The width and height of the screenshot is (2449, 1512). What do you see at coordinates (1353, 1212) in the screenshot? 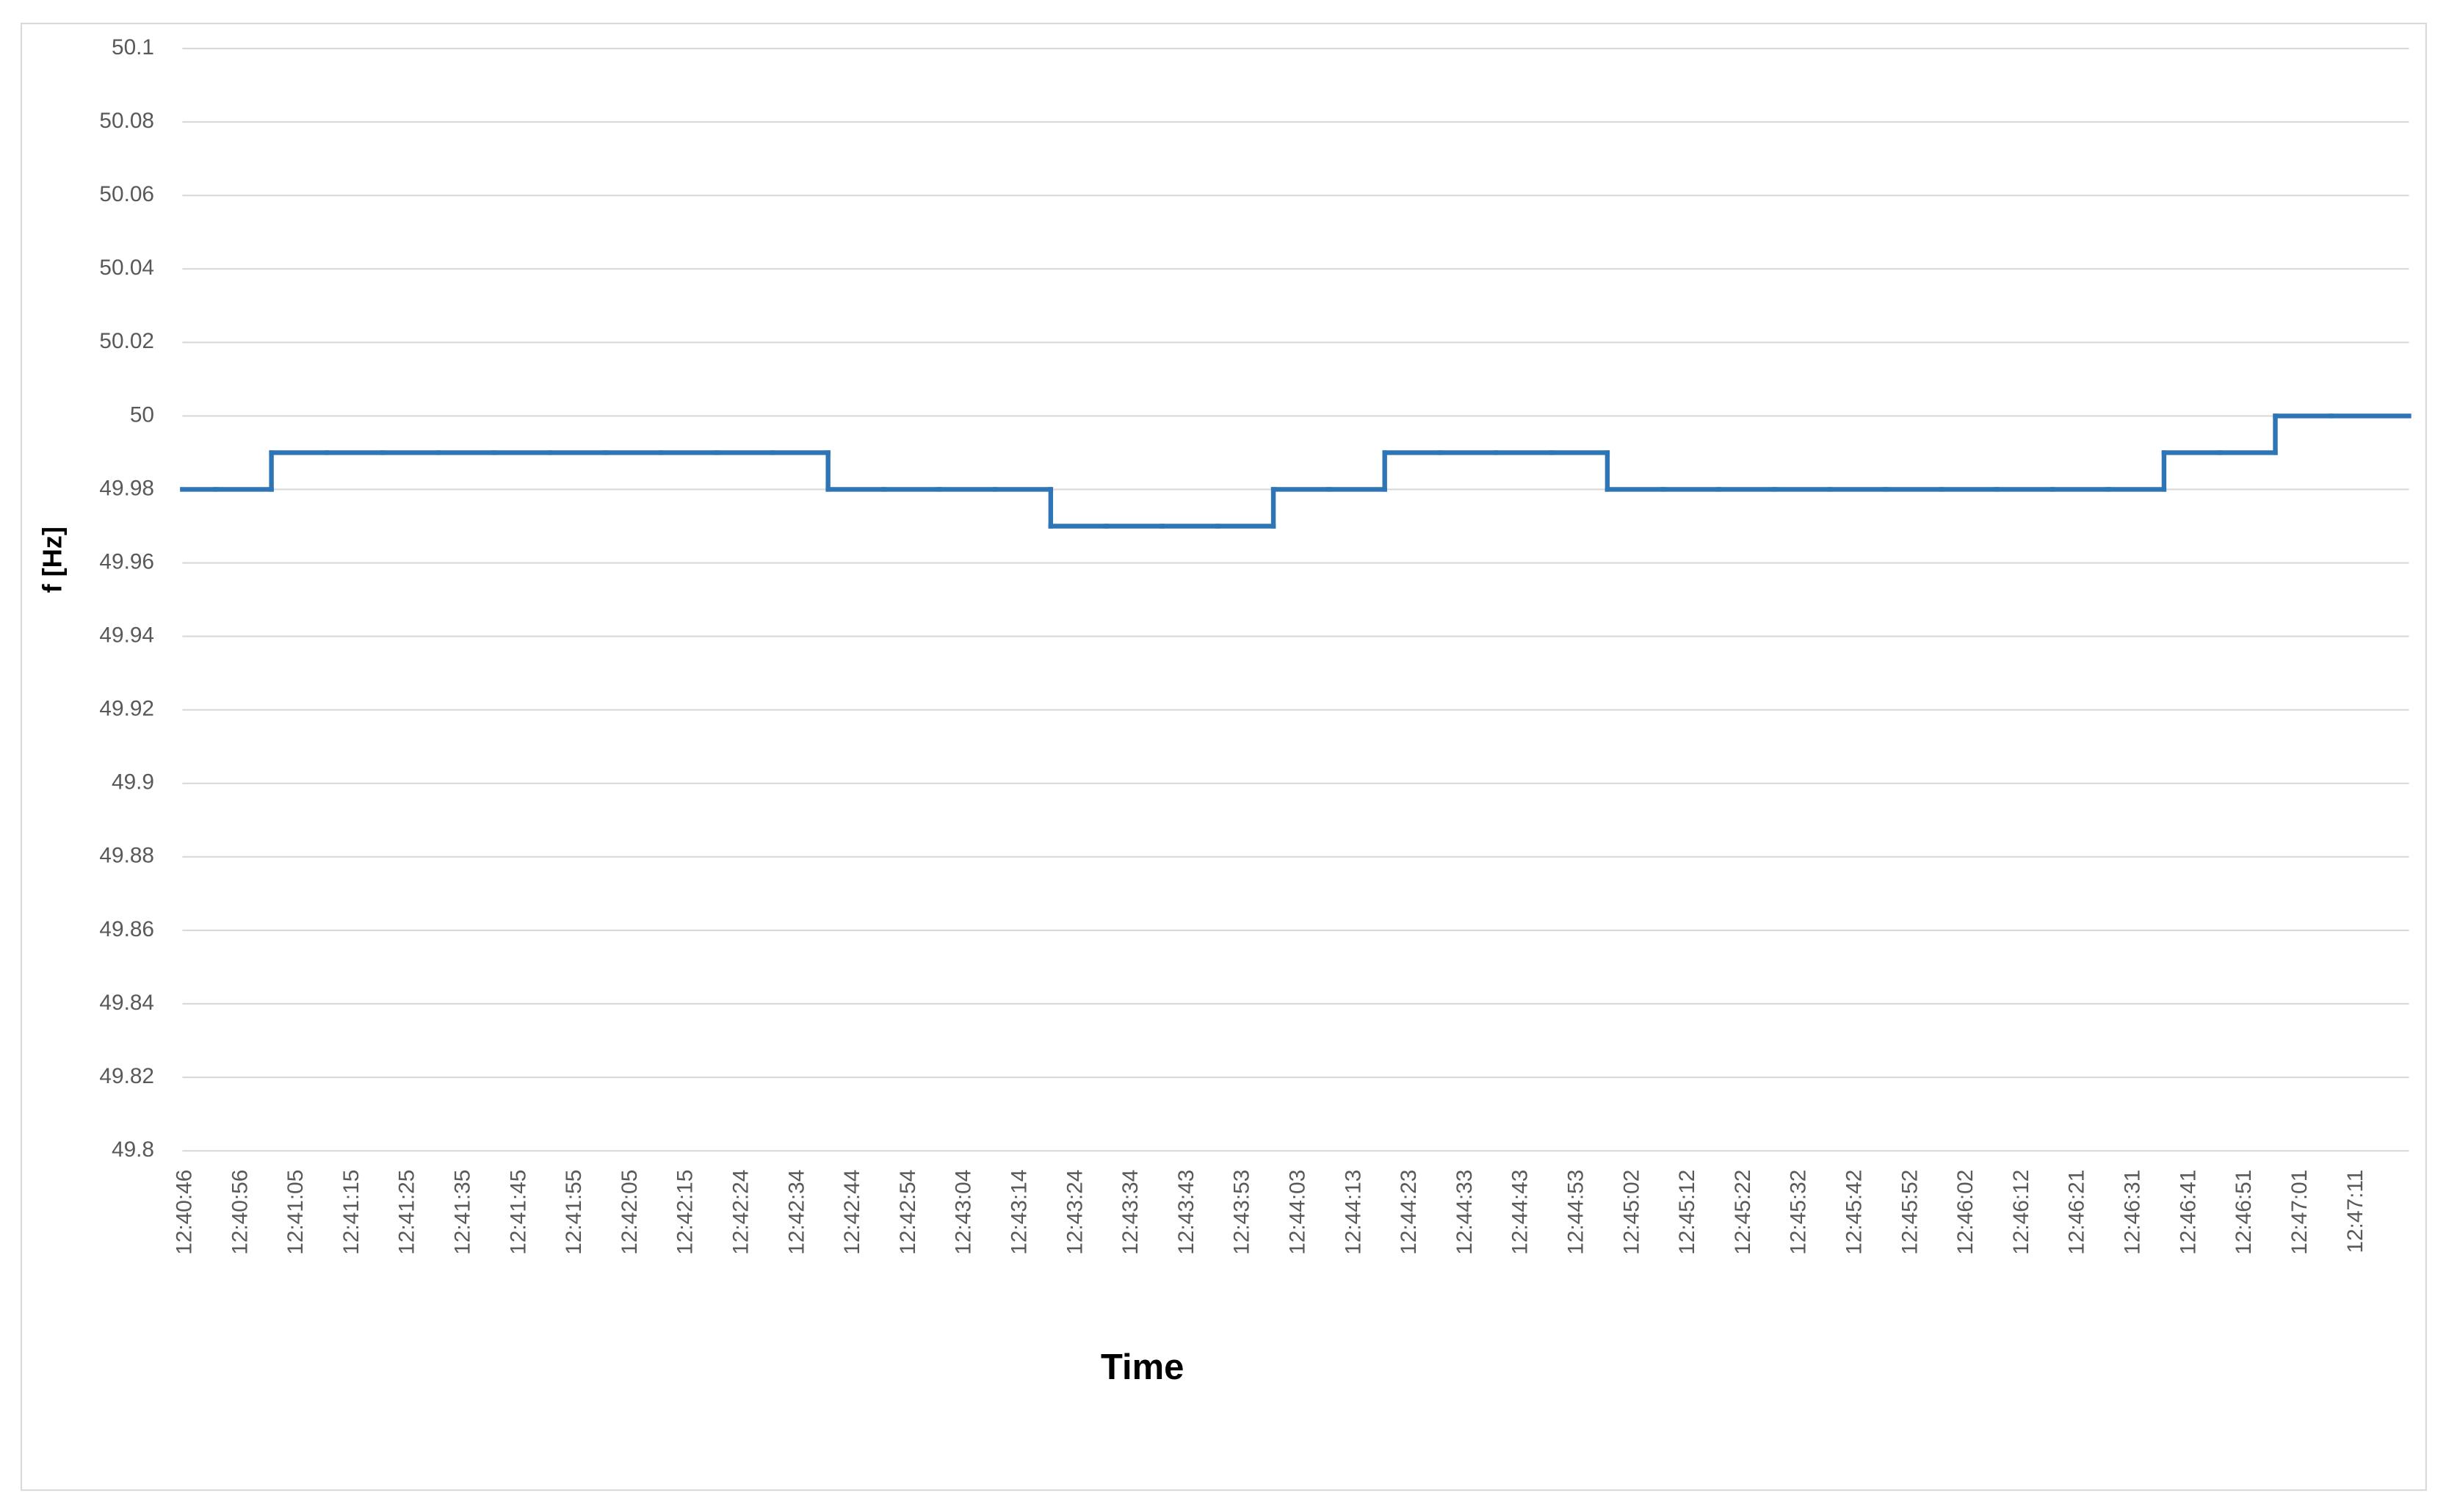
I see `x-tick-label: 12:44:13` at bounding box center [1353, 1212].